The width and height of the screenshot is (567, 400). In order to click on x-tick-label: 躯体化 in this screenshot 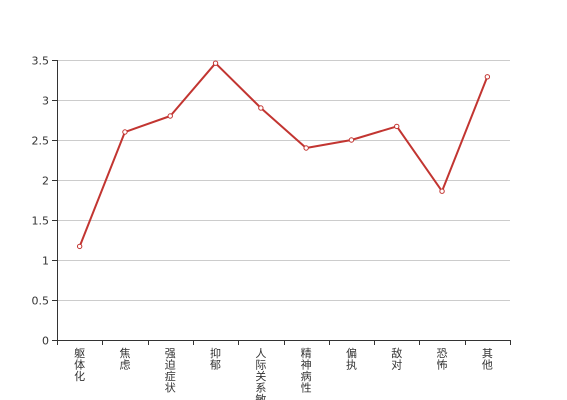, I will do `click(79, 365)`.